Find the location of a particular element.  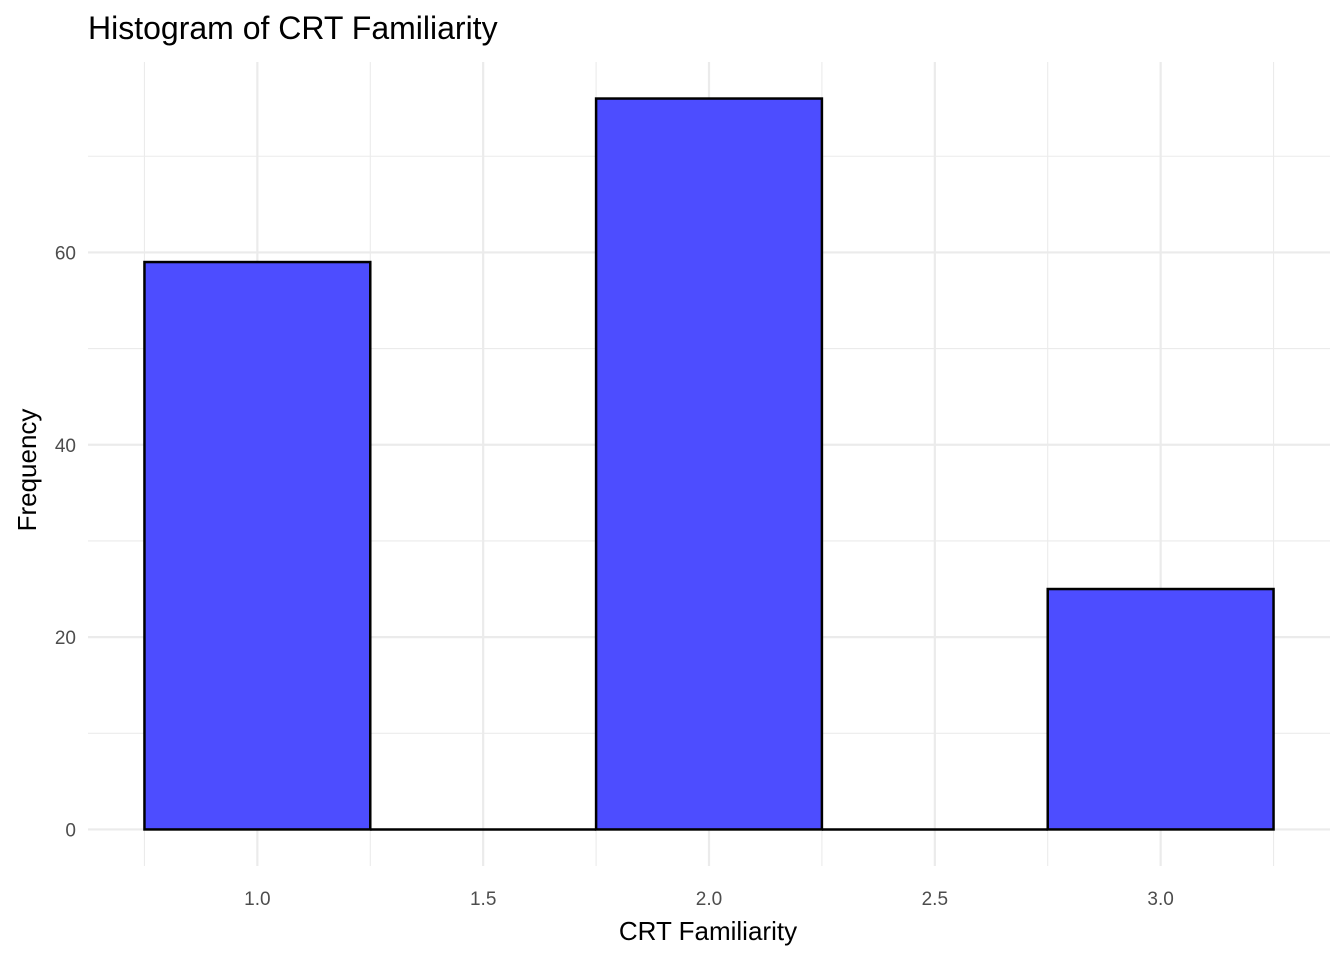

x-axis-ticks: 1.0 1.5 2.0 2.5 3.0 is located at coordinates (709, 899).